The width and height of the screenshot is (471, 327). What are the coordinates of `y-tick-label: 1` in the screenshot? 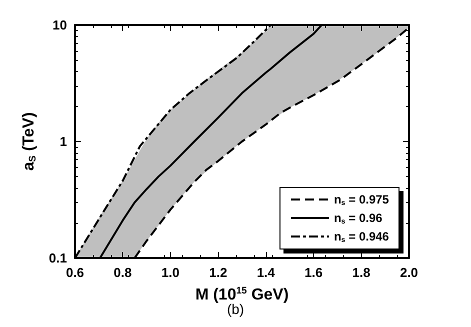 It's located at (63, 141).